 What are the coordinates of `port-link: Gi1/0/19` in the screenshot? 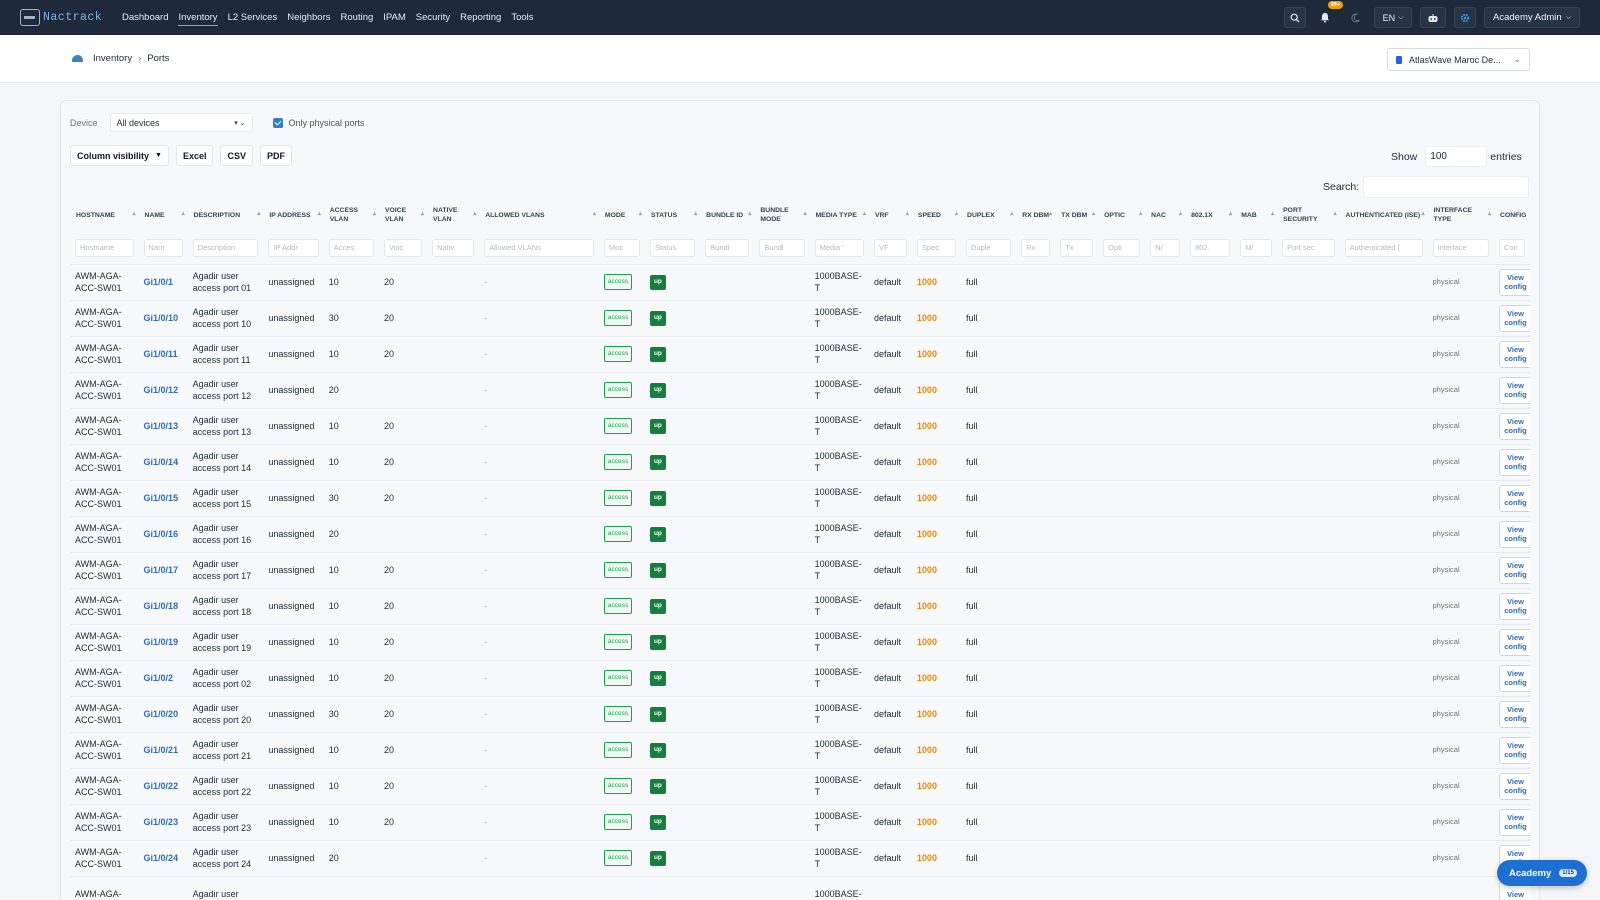 It's located at (161, 641).